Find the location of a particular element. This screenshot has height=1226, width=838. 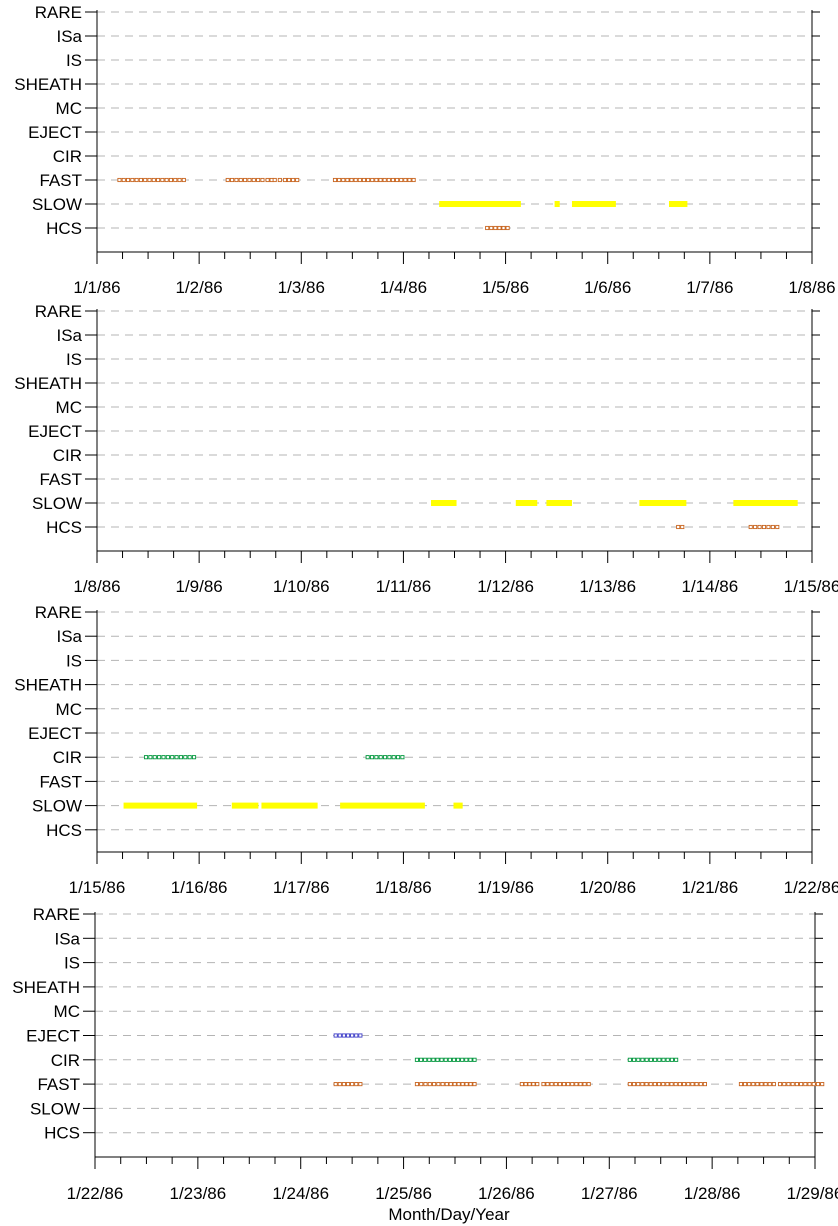

category-label: SHEATH is located at coordinates (46, 987).